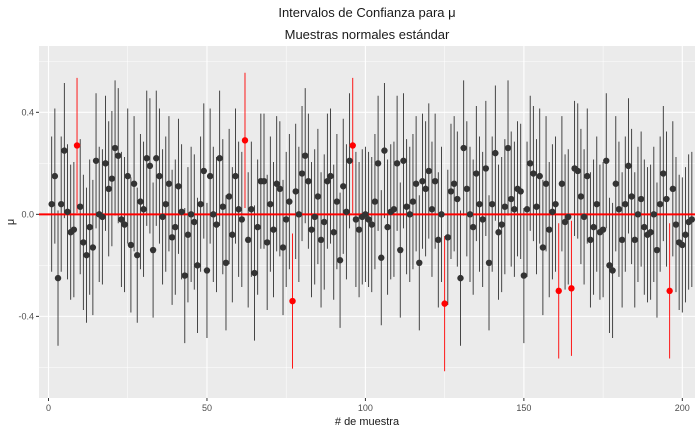  I want to click on x-tick-label: 100, so click(365, 408).